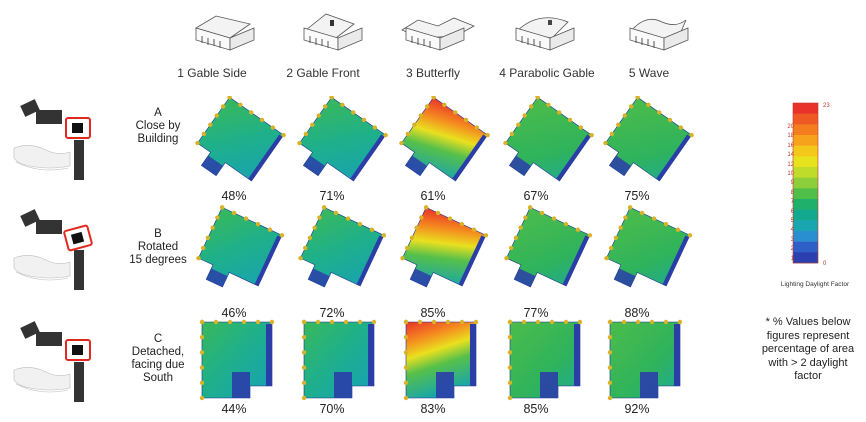 Image resolution: width=866 pixels, height=422 pixels. Describe the element at coordinates (790, 155) in the screenshot. I see `legend-tick-label: 14` at that location.